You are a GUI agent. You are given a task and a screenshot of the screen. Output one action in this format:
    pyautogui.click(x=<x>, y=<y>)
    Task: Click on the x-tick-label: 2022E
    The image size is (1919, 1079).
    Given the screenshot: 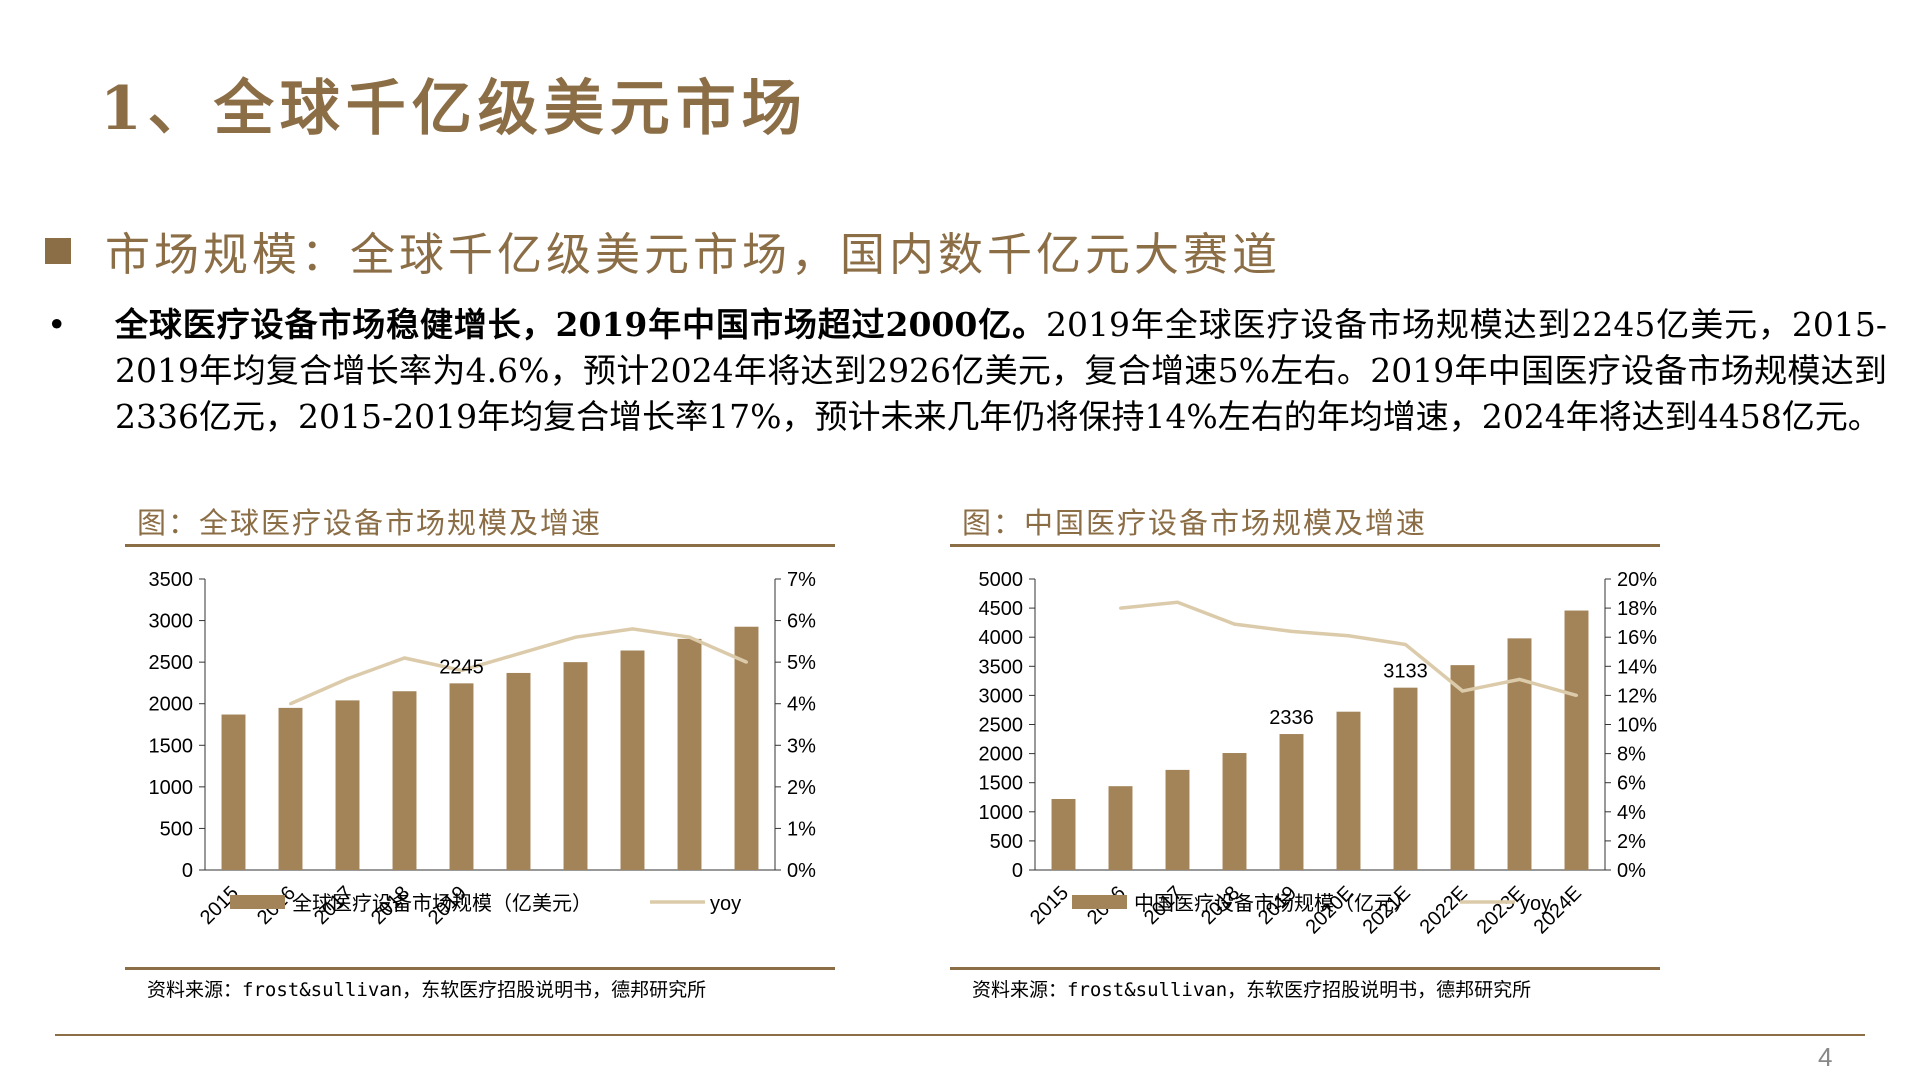 What is the action you would take?
    pyautogui.click(x=1444, y=910)
    